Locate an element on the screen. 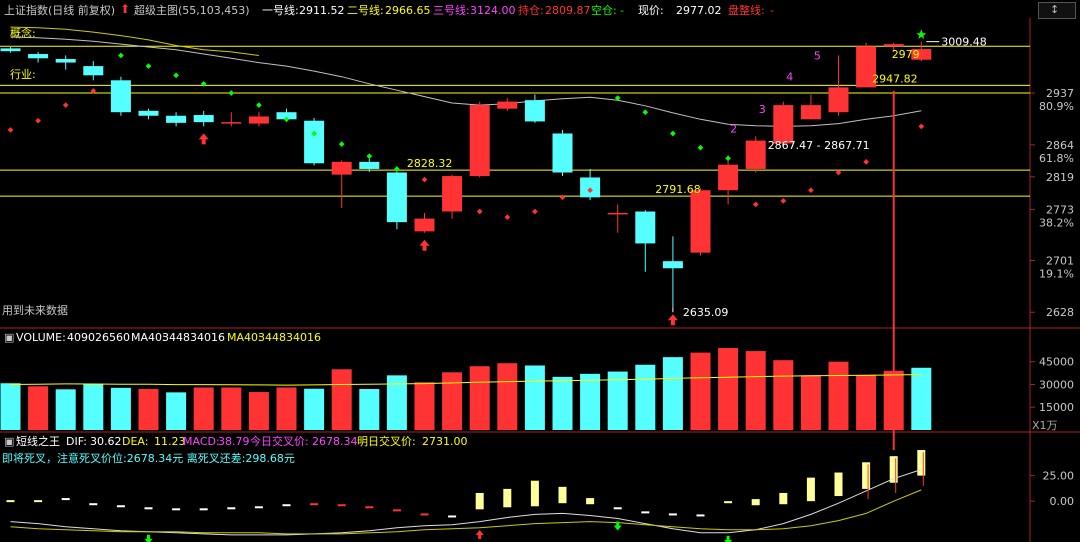 Image resolution: width=1080 pixels, height=542 pixels. ma40b-value: 344834016 is located at coordinates (289, 337).